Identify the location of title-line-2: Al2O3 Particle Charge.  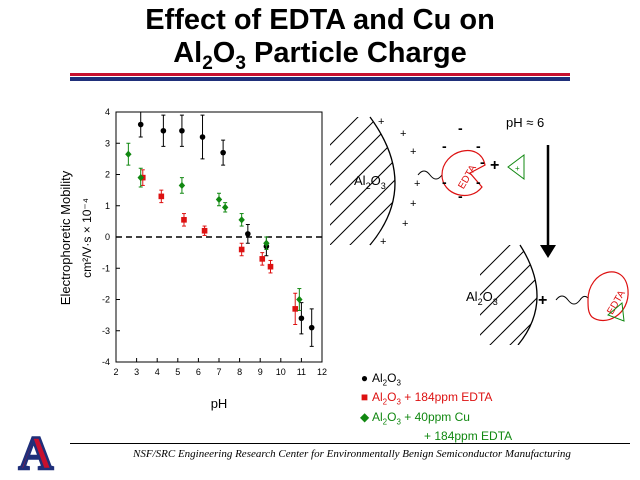
(320, 58).